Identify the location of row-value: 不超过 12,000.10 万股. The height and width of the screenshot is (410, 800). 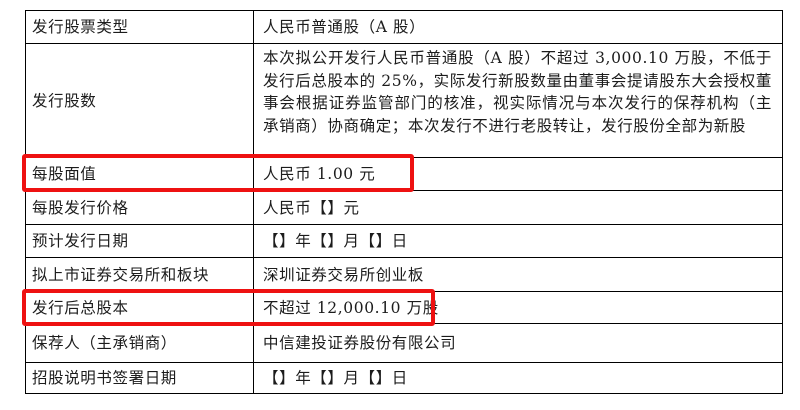
(351, 307).